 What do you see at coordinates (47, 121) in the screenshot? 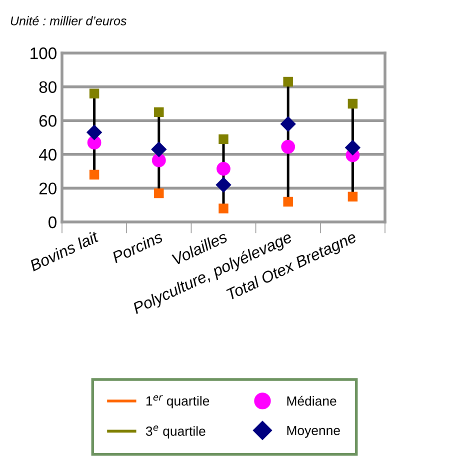
I see `y-tick-label: 60` at bounding box center [47, 121].